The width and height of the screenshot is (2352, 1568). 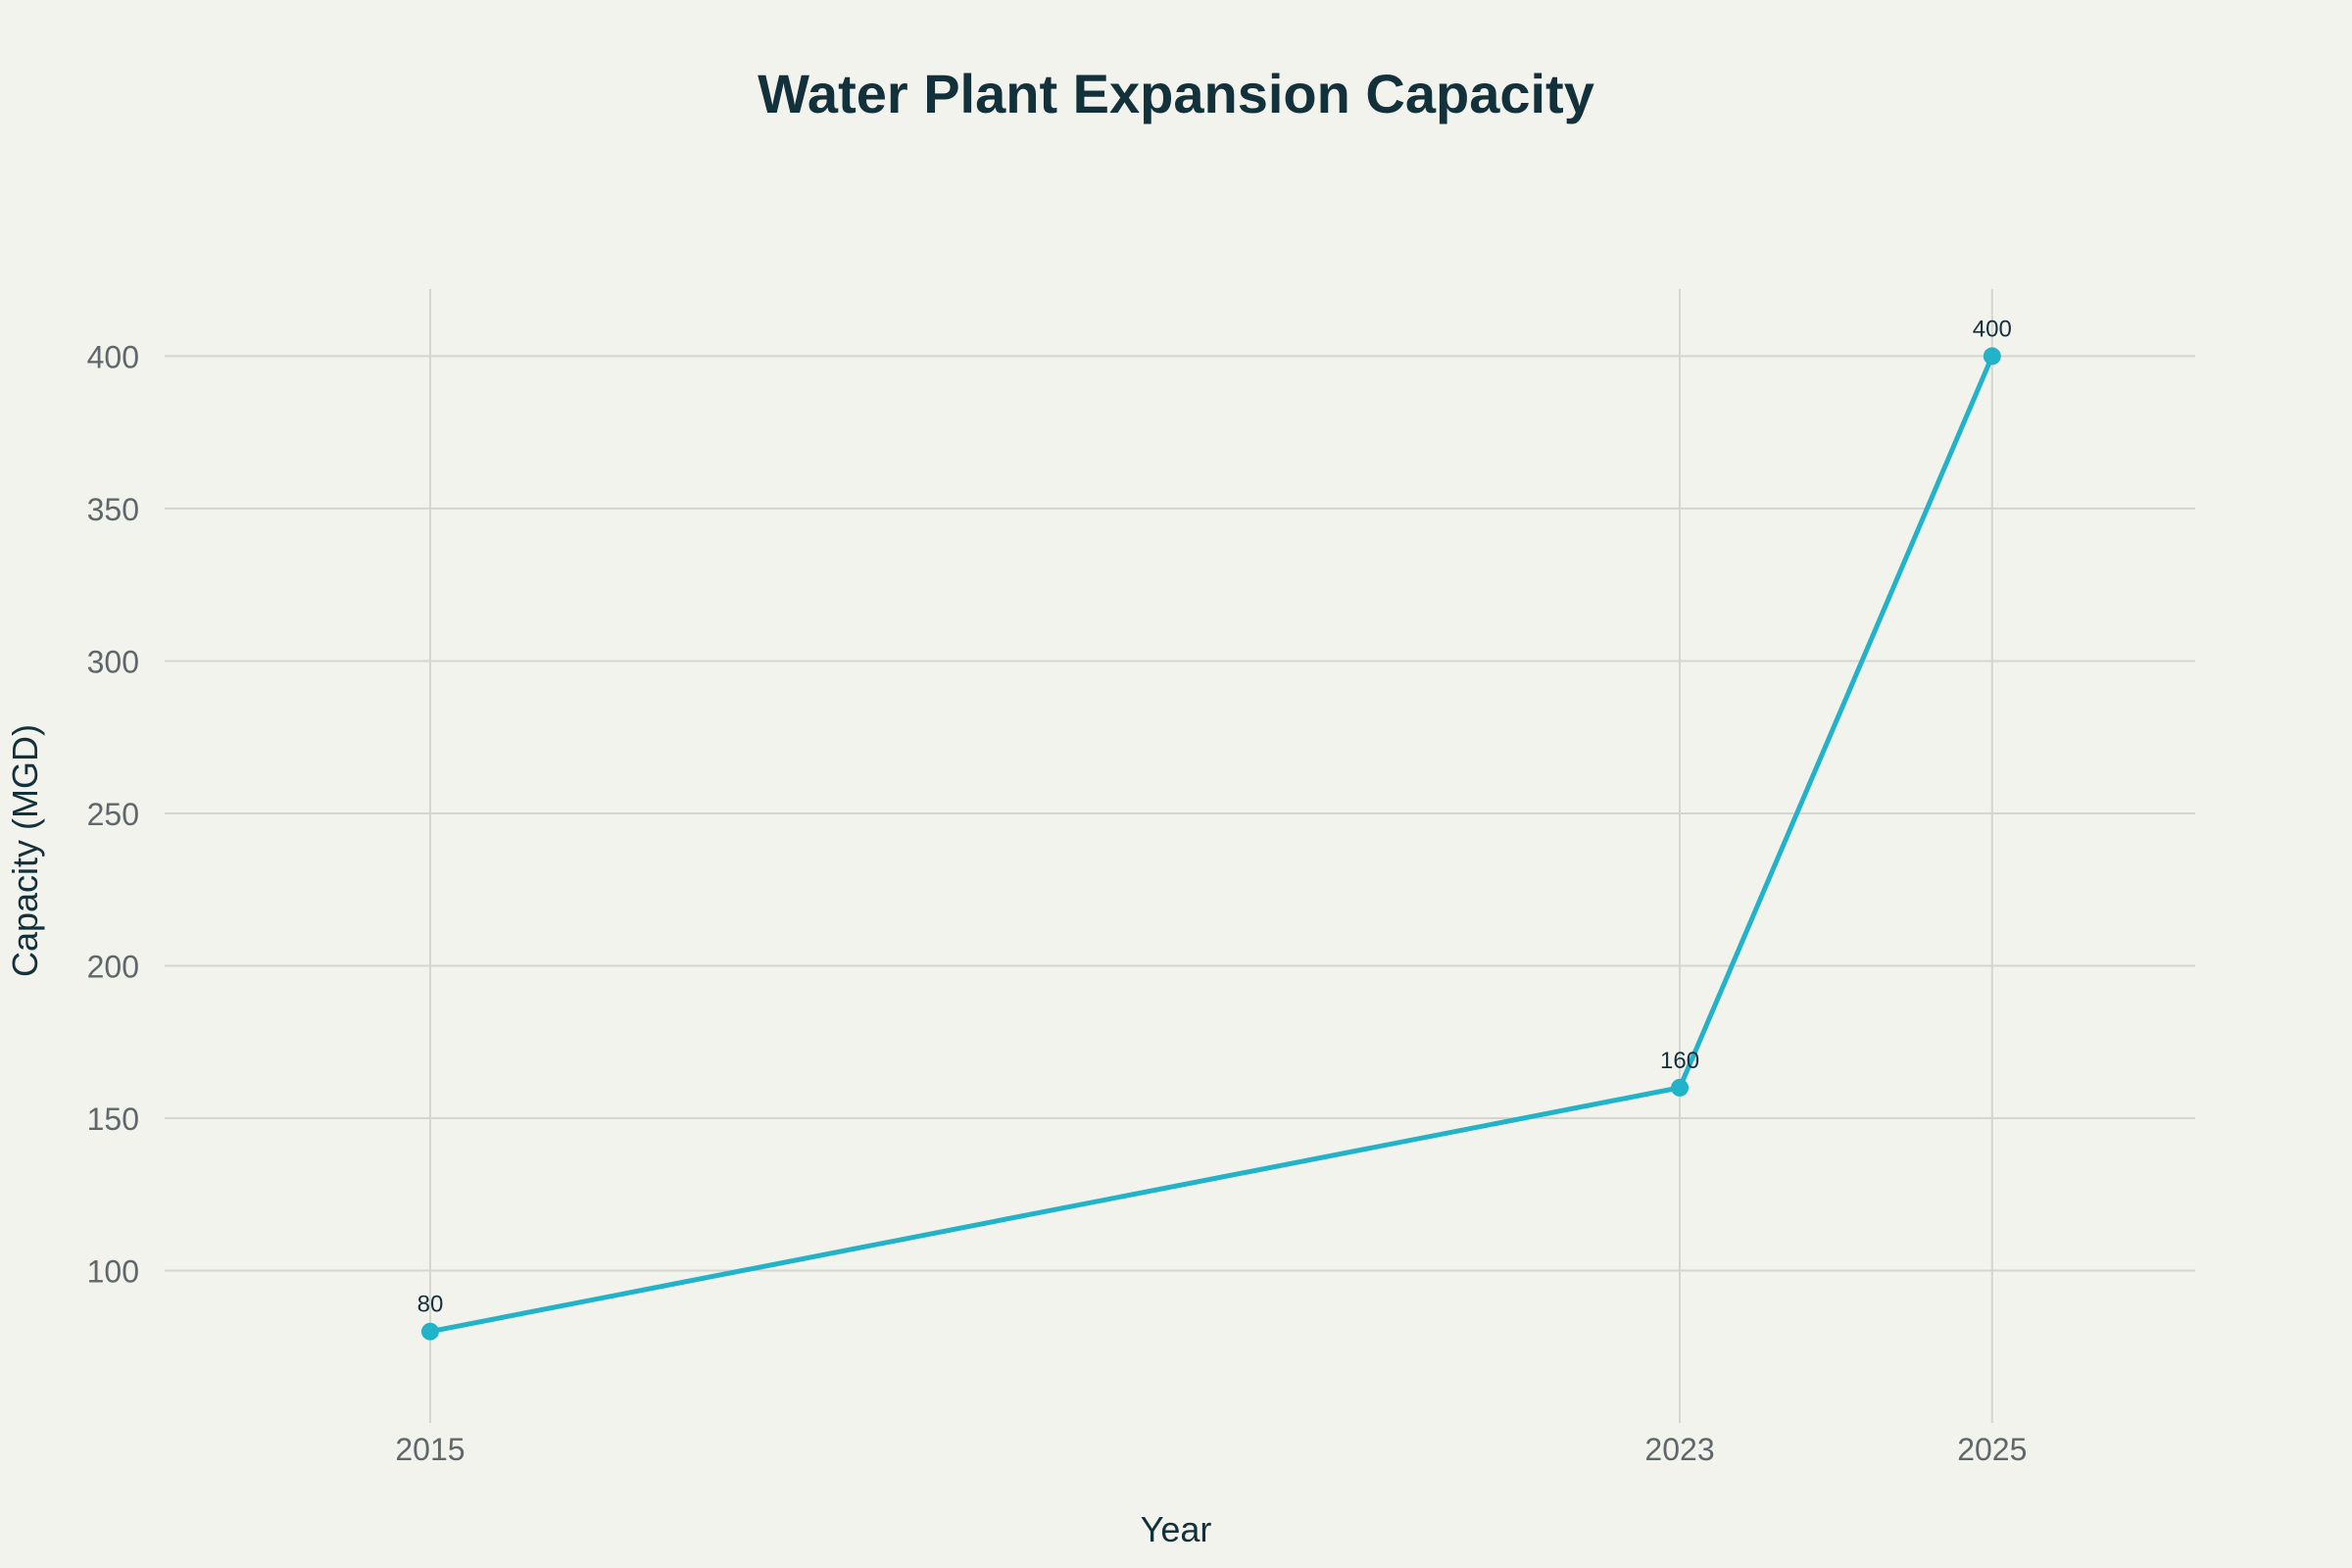 I want to click on y-tick-label: 350, so click(x=113, y=509).